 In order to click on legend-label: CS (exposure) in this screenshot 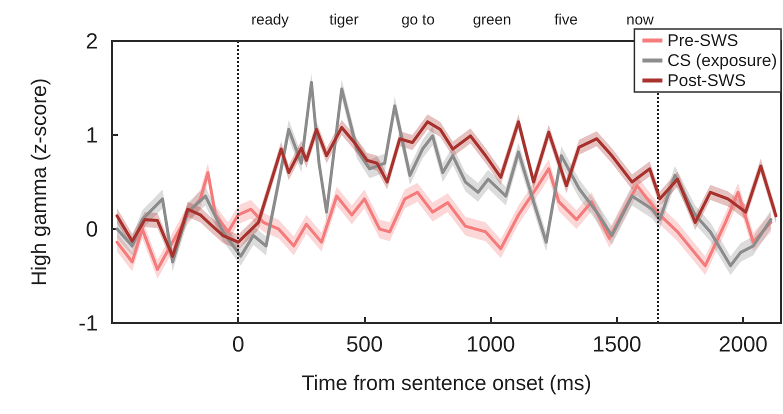, I will do `click(722, 60)`.